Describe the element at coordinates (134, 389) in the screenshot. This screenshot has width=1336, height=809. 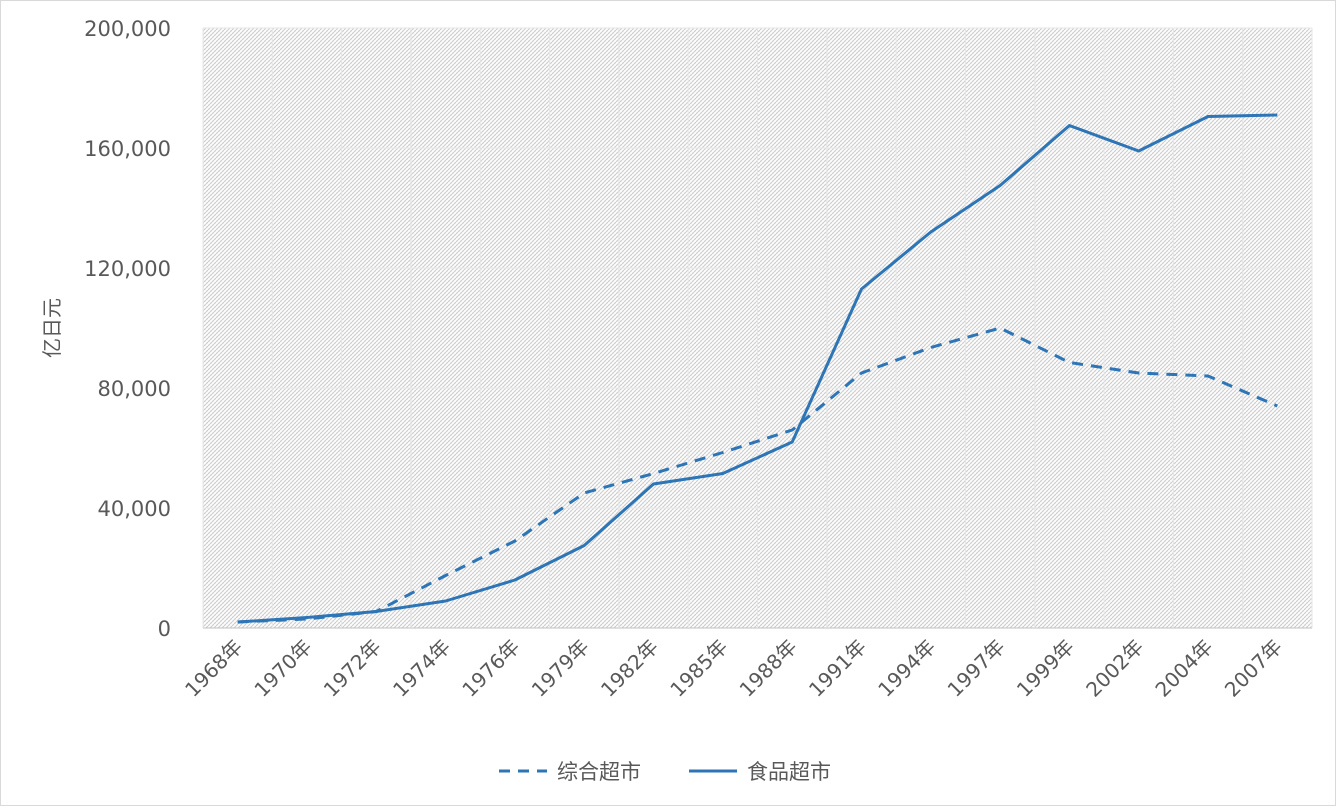
I see `y-tick-label: 80,000` at that location.